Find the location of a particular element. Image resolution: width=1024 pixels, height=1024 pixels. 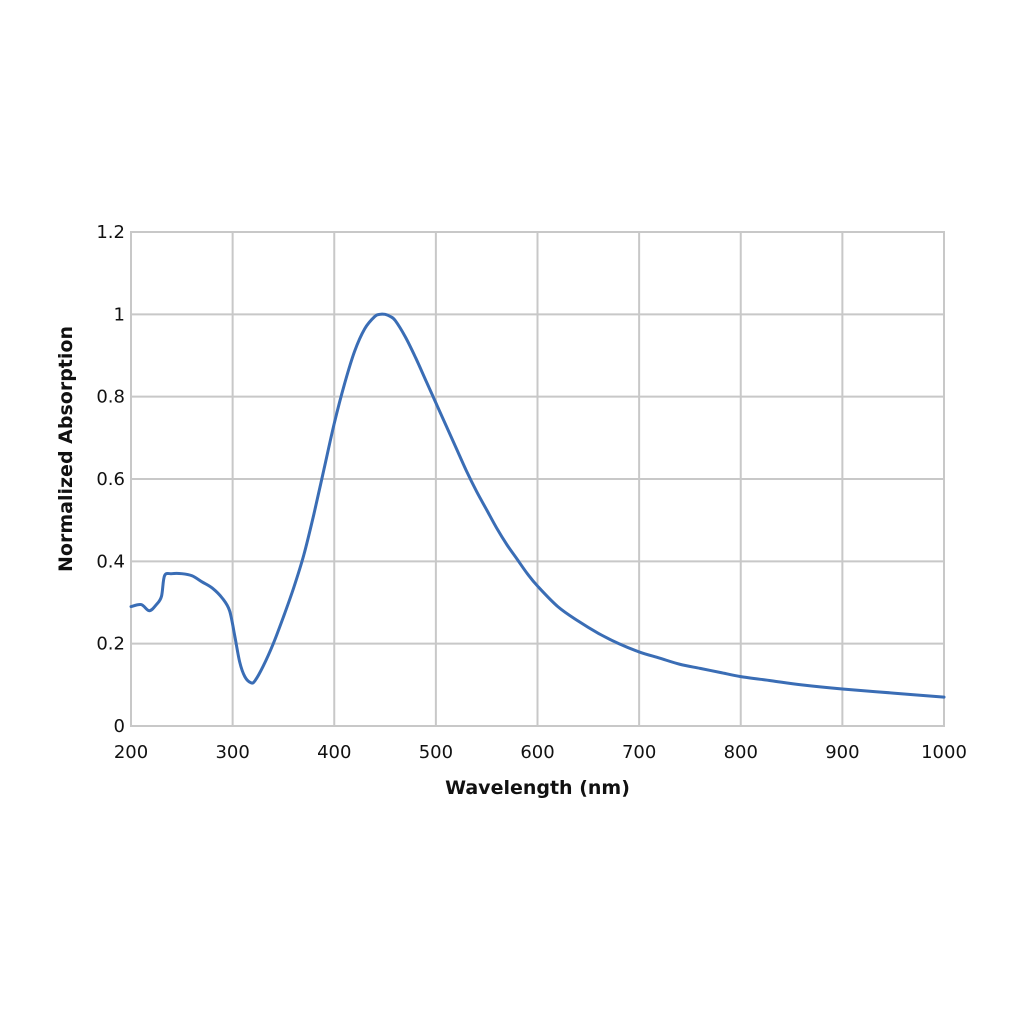

x-tick-label-3: 500 is located at coordinates (436, 752).